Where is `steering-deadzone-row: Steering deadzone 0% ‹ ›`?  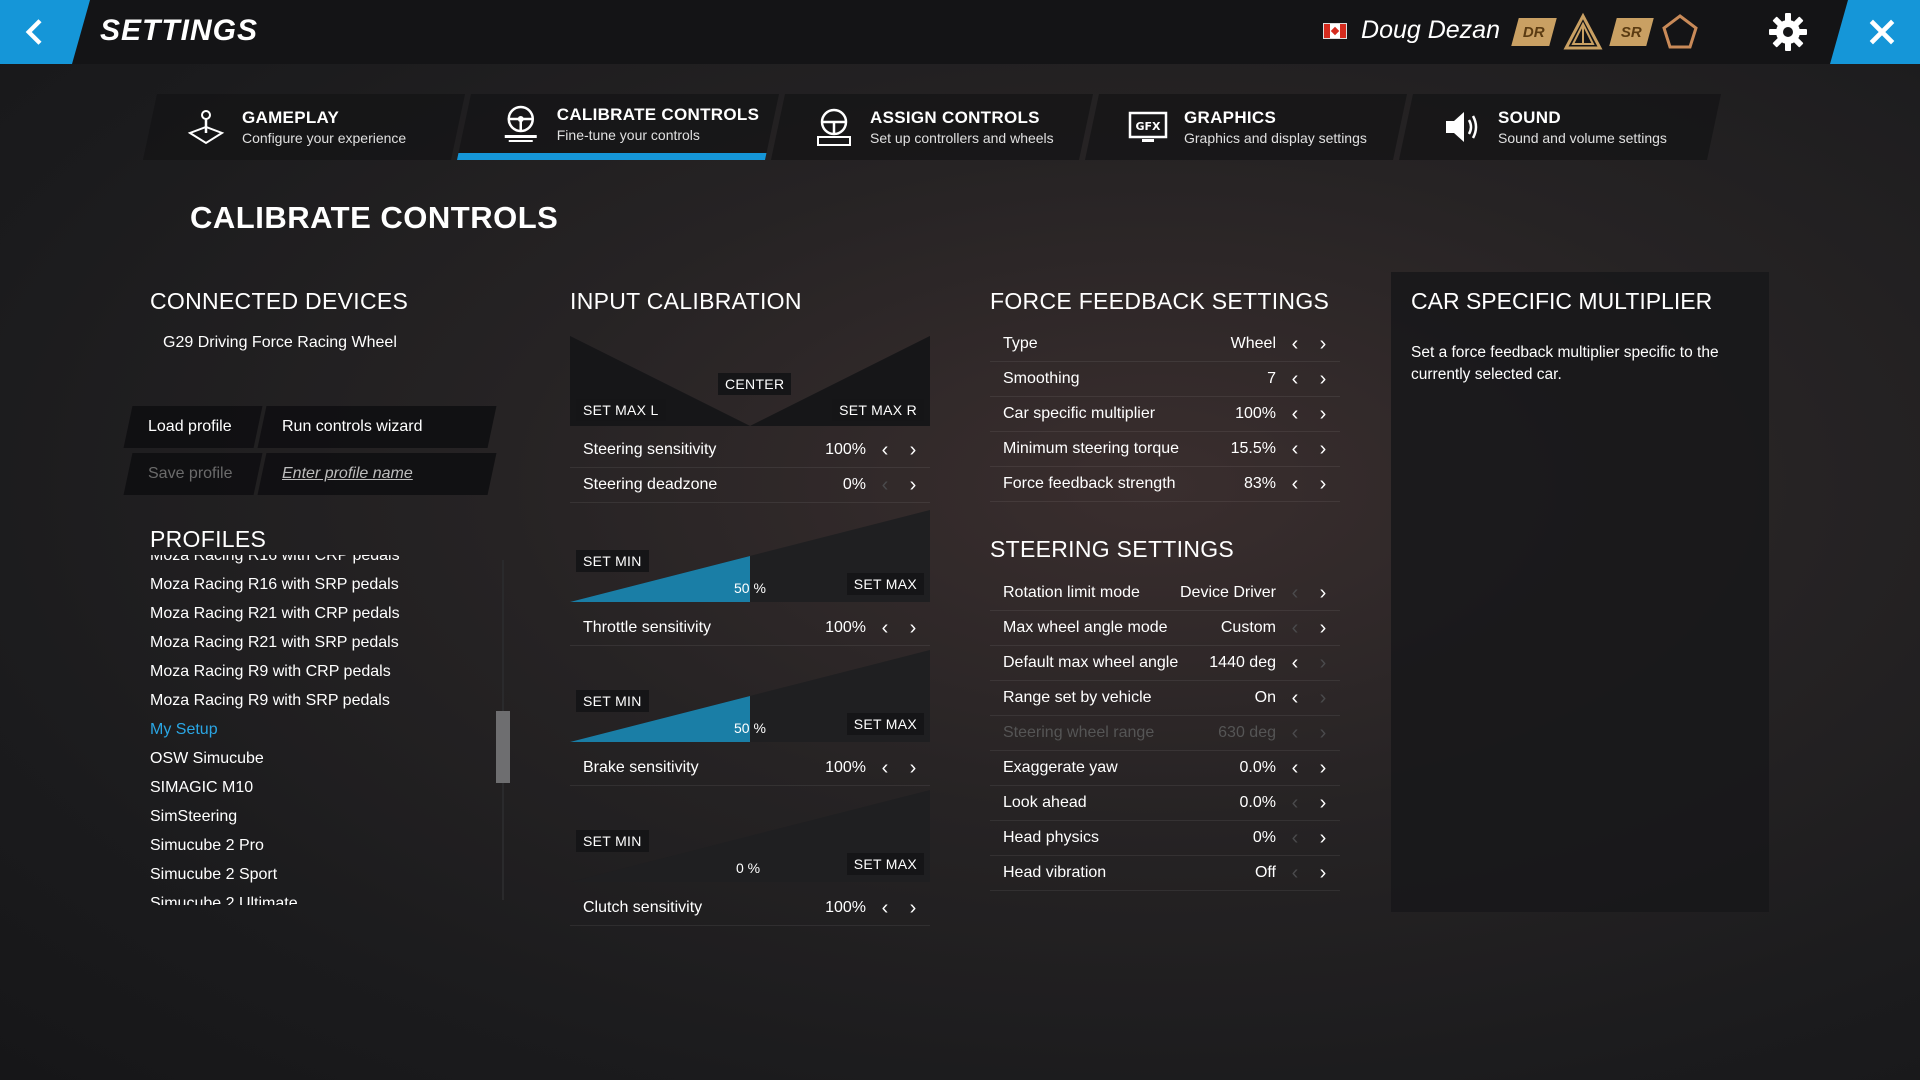
steering-deadzone-row: Steering deadzone 0% ‹ › is located at coordinates (750, 485).